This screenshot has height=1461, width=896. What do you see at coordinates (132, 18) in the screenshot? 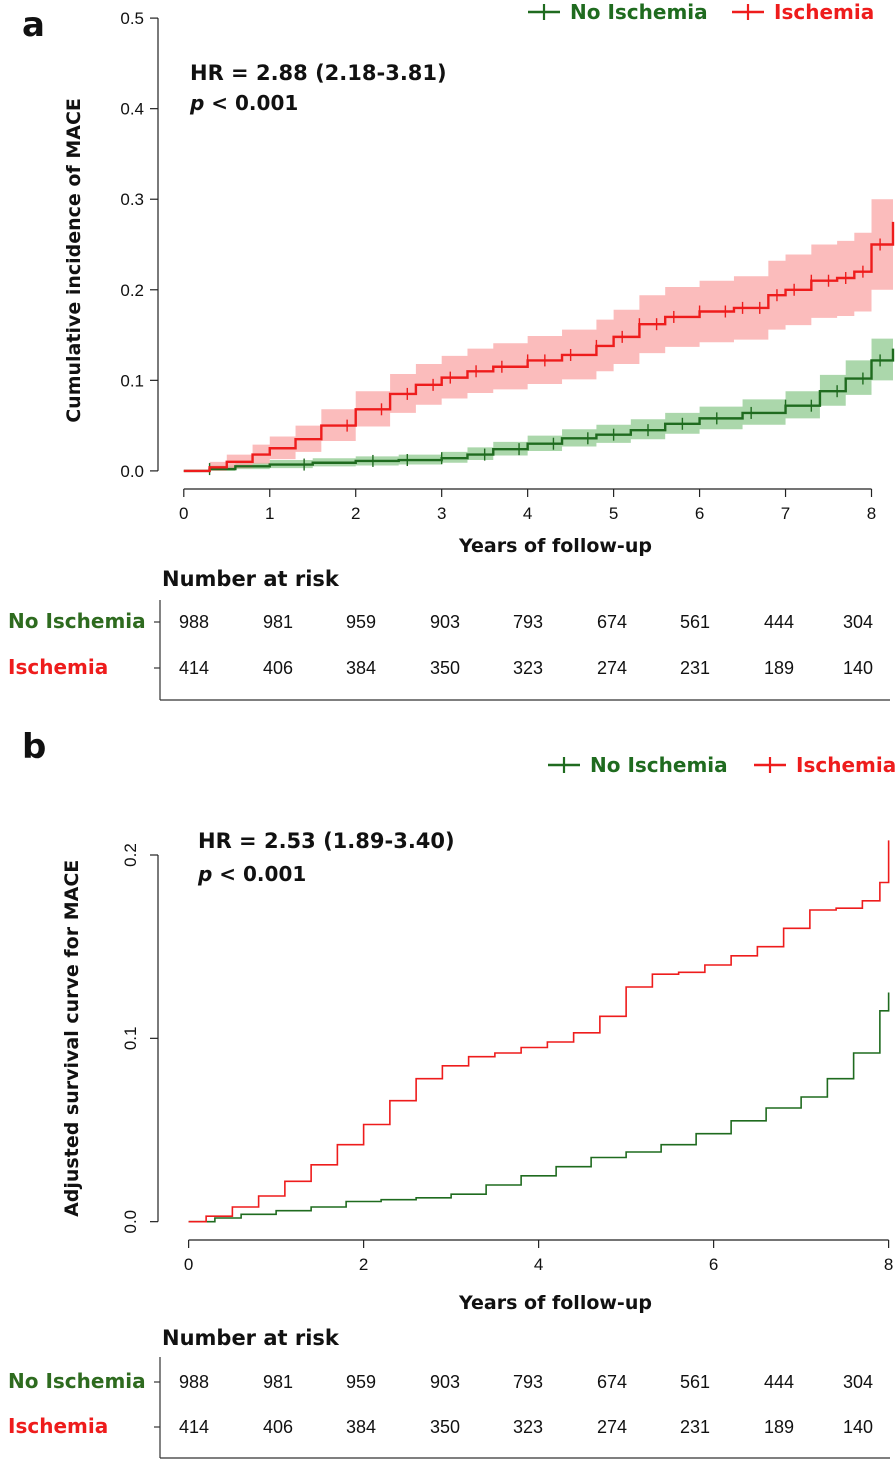
I see `y-tick-label: 0.5` at bounding box center [132, 18].